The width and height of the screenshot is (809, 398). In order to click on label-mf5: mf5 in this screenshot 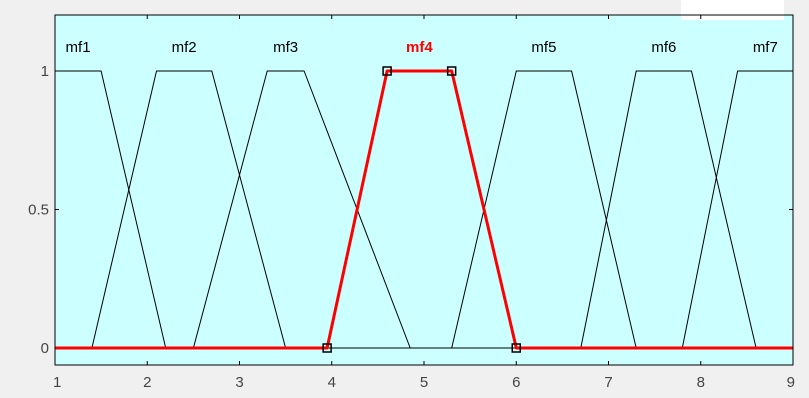, I will do `click(543, 47)`.